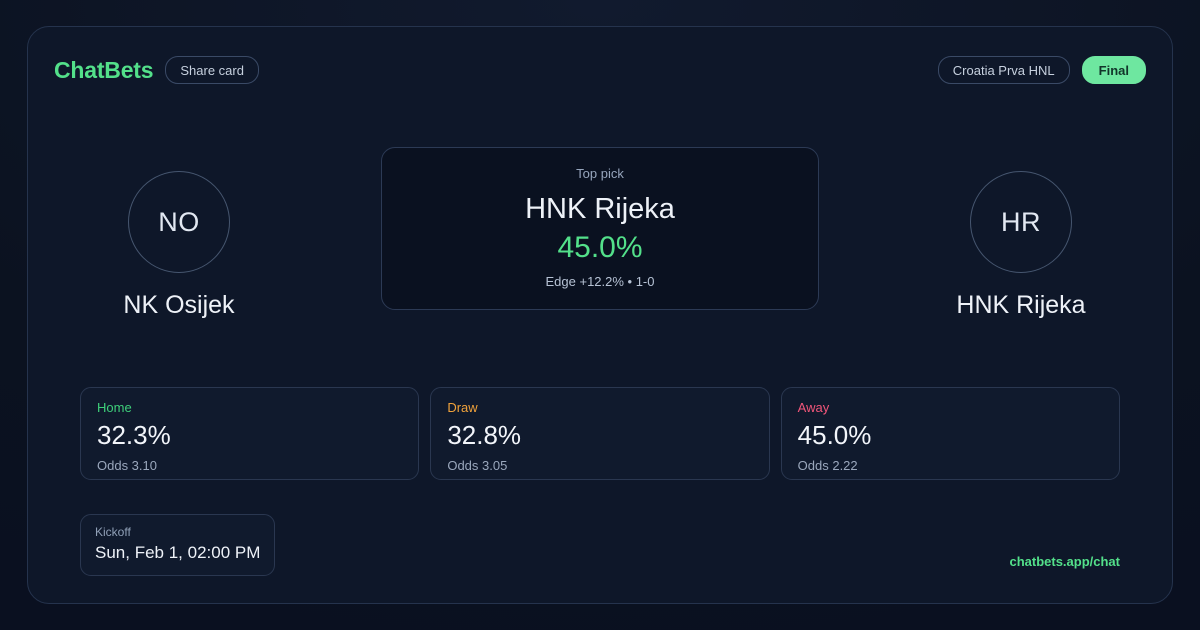 Image resolution: width=1200 pixels, height=630 pixels. Describe the element at coordinates (114, 407) in the screenshot. I see `probability-label: Home` at that location.